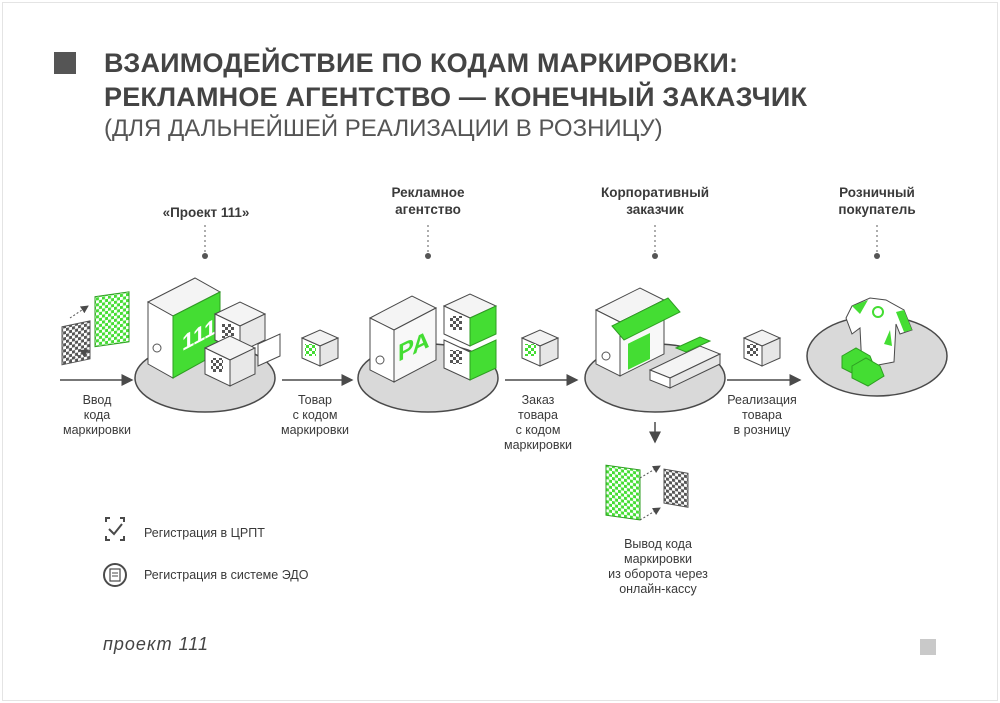  I want to click on flow-label-order: Заказ товара с кодом маркировки, so click(538, 422).